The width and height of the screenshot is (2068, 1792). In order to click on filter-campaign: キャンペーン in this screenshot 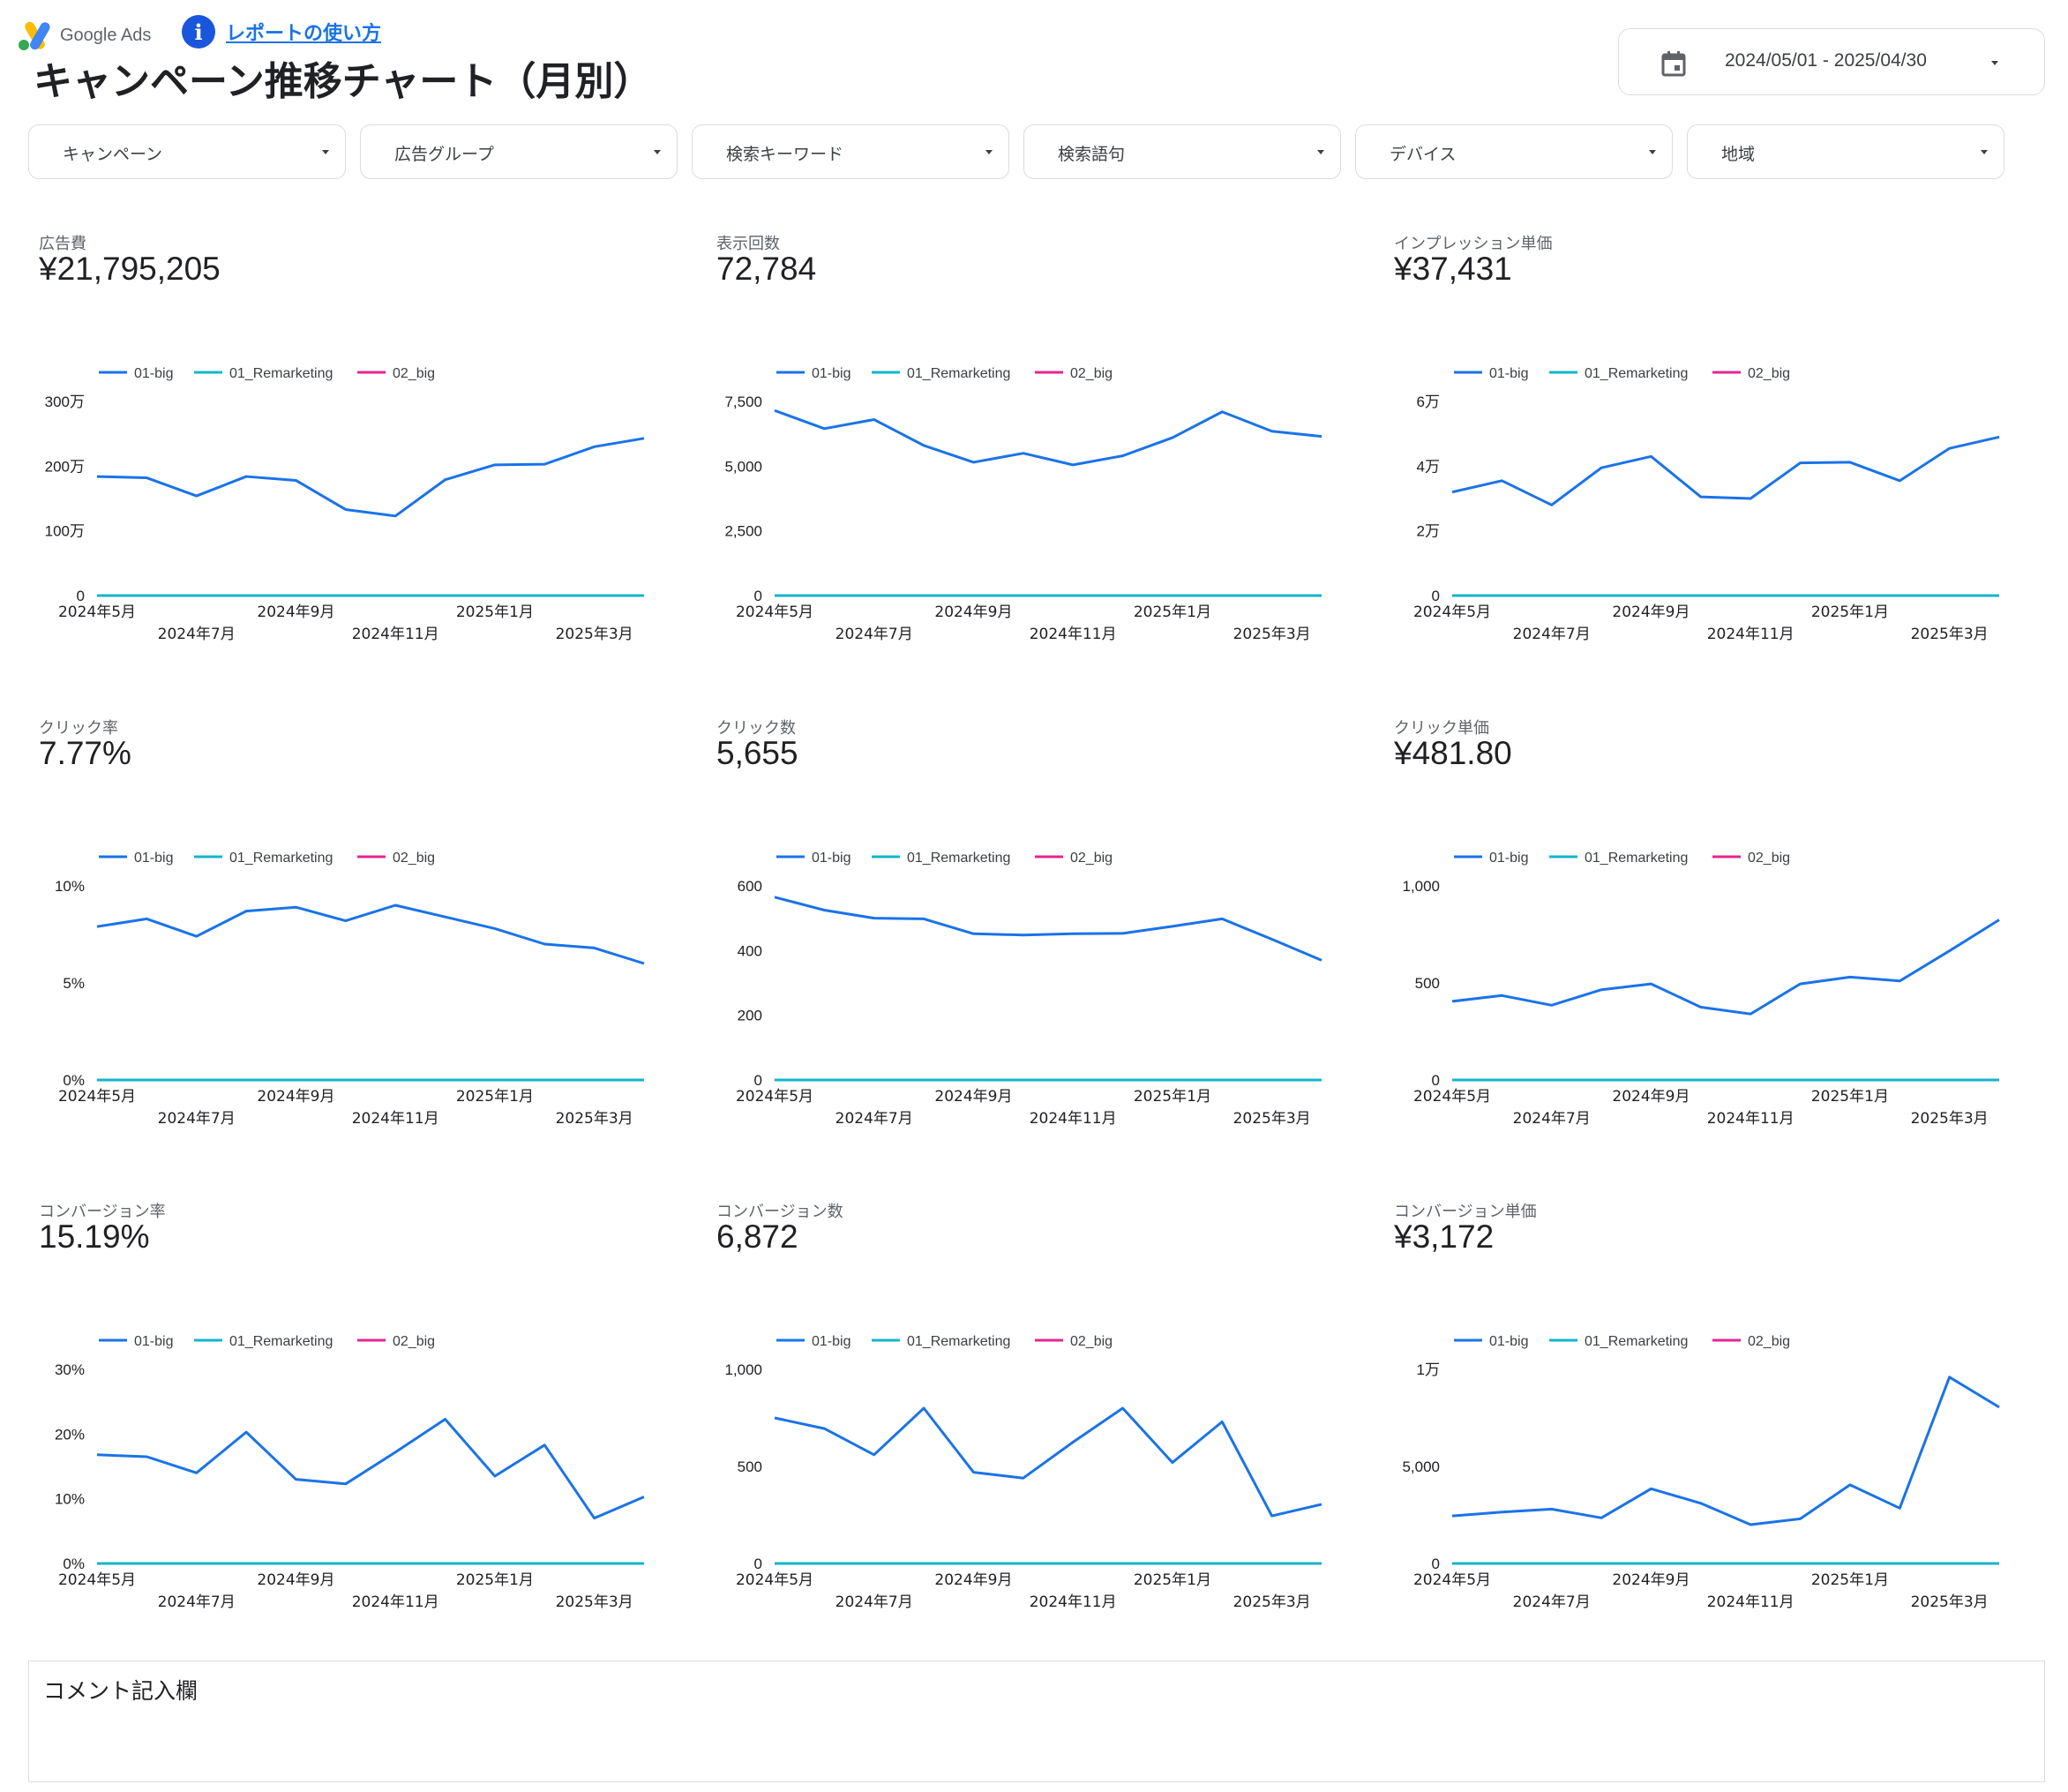, I will do `click(187, 151)`.